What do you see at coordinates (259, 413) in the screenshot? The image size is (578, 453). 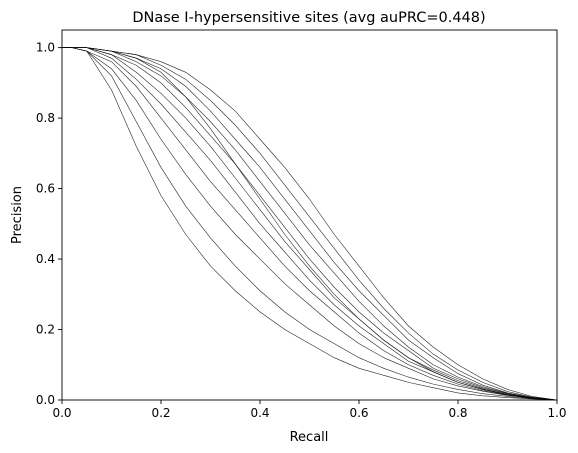 I see `x-tick-label: 0.4` at bounding box center [259, 413].